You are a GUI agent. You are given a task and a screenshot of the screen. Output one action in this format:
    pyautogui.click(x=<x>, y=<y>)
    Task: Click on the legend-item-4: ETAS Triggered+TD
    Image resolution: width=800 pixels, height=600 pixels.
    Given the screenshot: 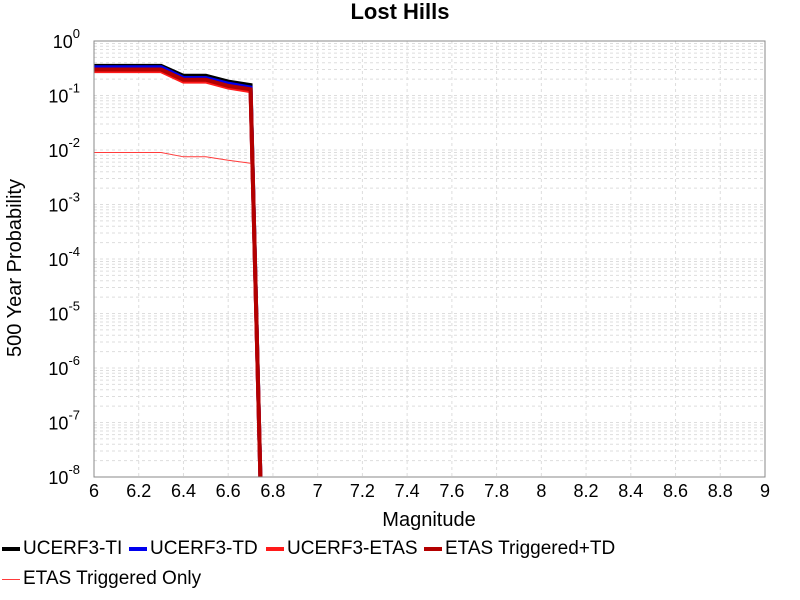 What is the action you would take?
    pyautogui.click(x=519, y=549)
    